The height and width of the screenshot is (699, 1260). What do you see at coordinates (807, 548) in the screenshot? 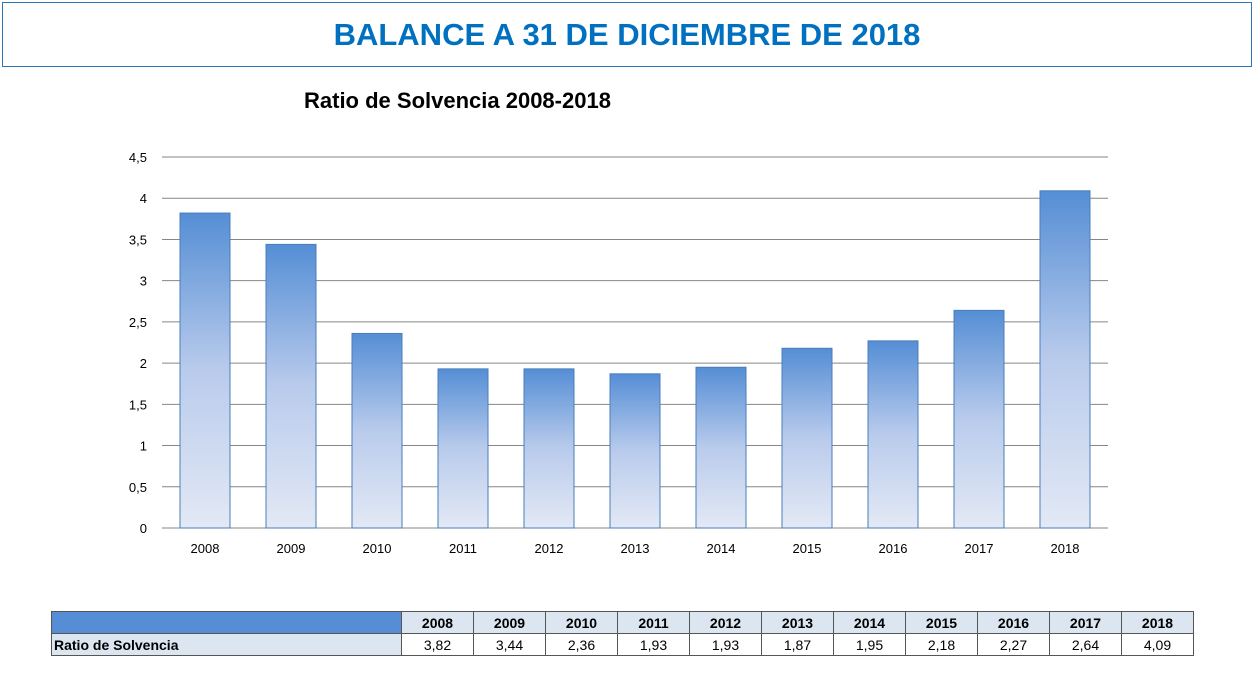
I see `x-tick-label: 2015` at bounding box center [807, 548].